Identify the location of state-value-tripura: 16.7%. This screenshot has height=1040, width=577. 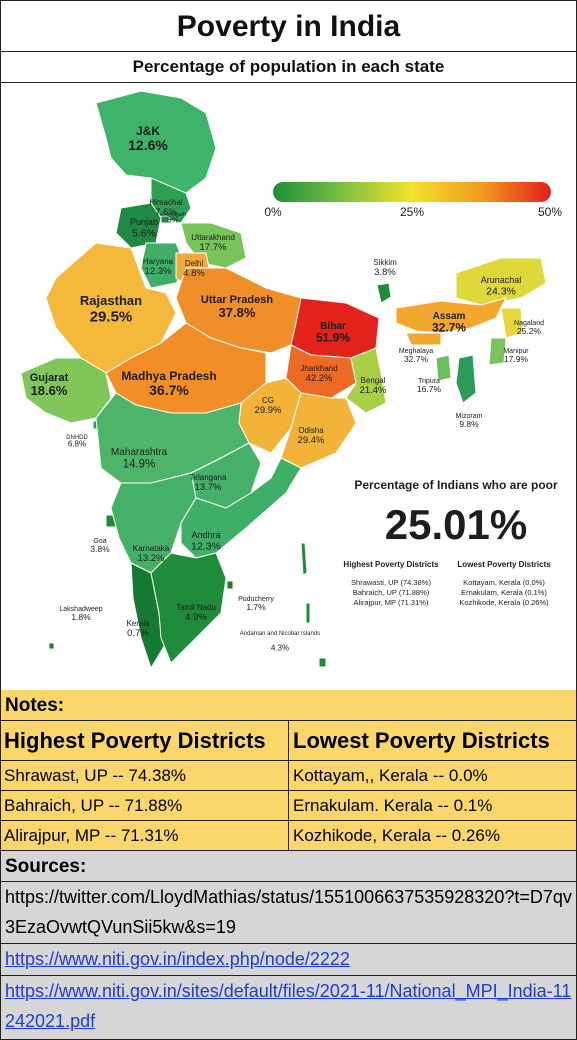
(429, 389).